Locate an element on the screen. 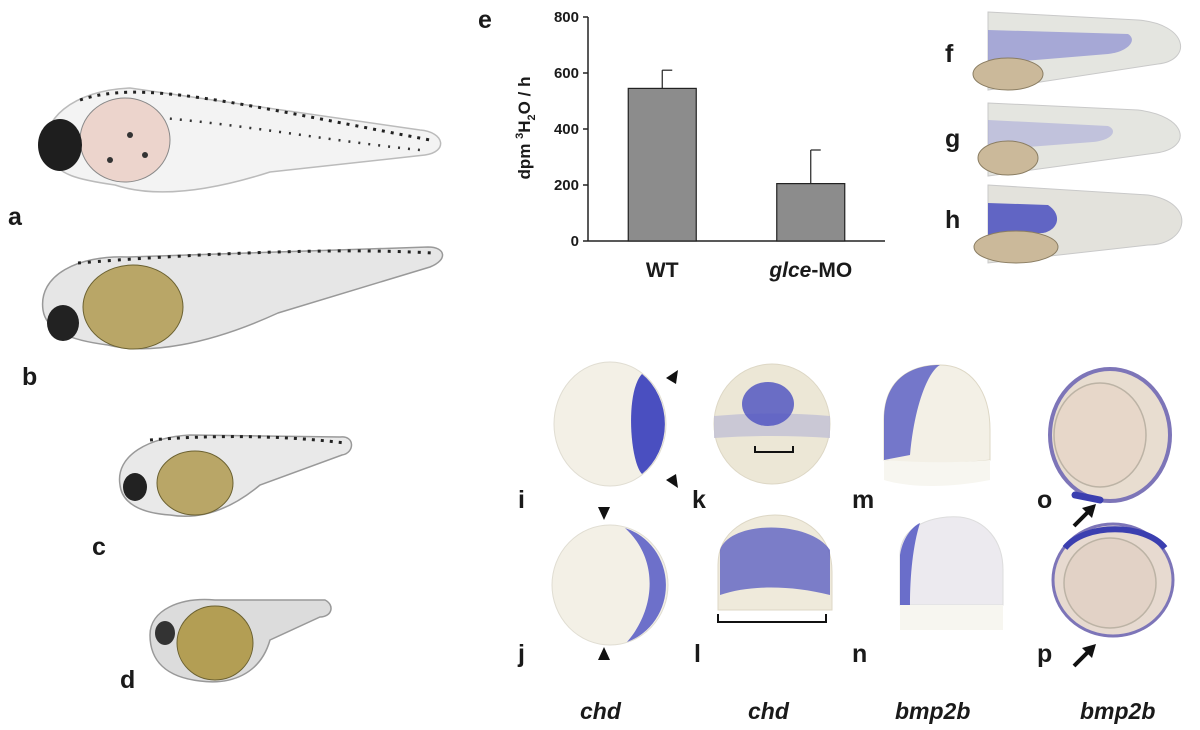 The height and width of the screenshot is (730, 1200). gene-label-chd-1: chd is located at coordinates (600, 711).